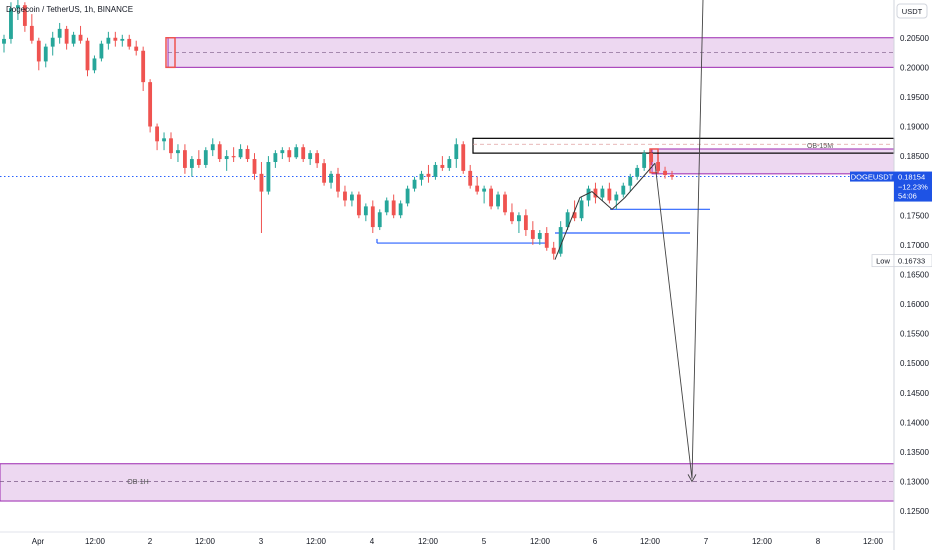  What do you see at coordinates (913, 186) in the screenshot?
I see `price-tag` at bounding box center [913, 186].